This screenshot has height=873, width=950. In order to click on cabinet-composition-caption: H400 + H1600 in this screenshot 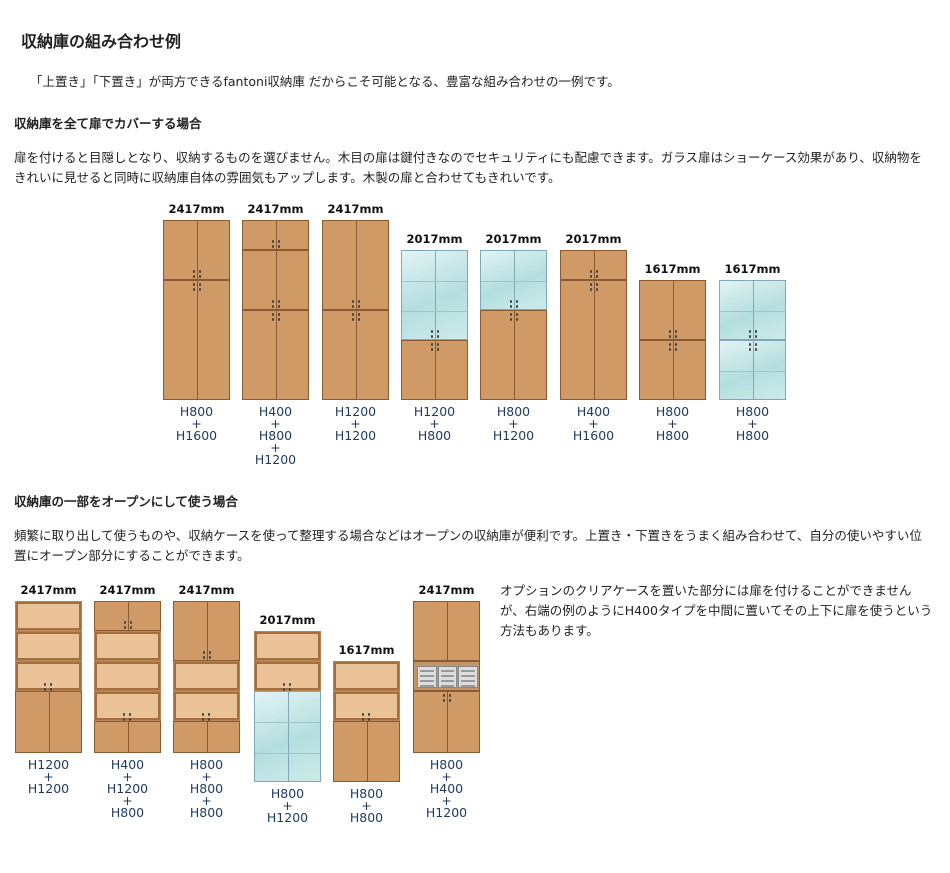, I will do `click(593, 423)`.